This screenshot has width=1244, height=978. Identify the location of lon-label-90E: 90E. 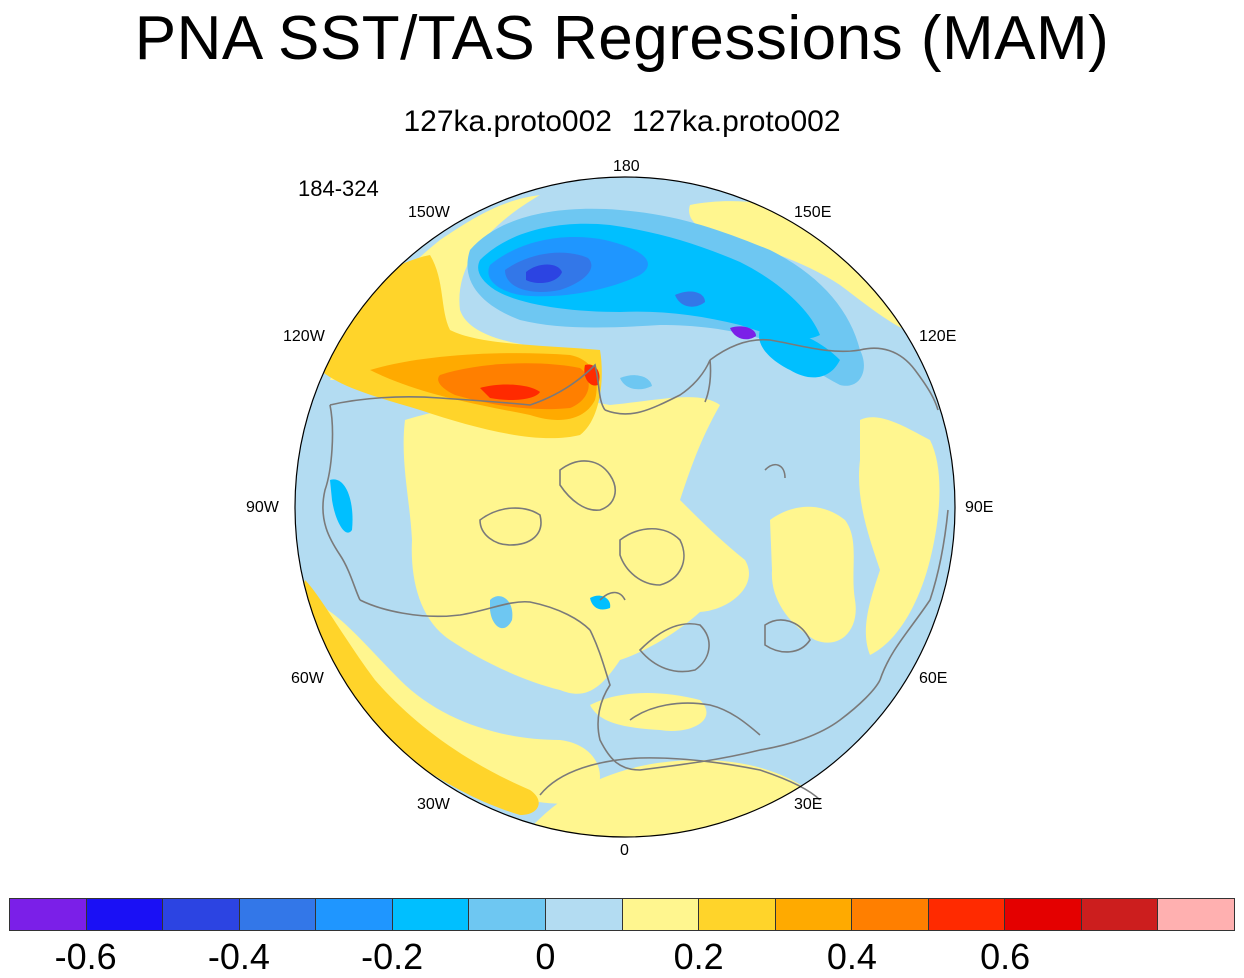
(979, 507).